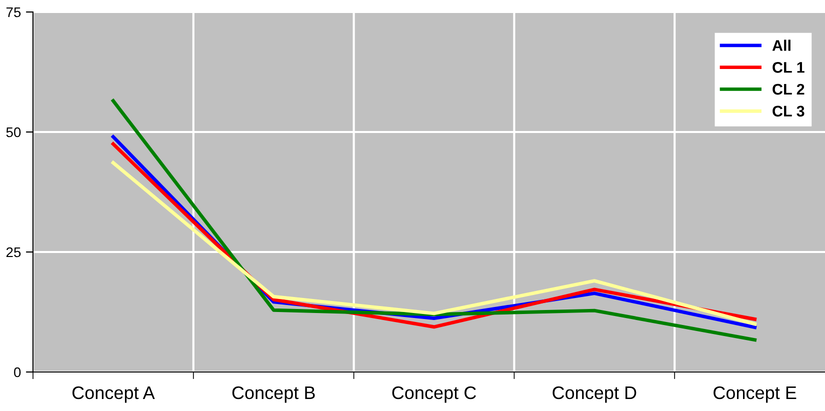  What do you see at coordinates (434, 394) in the screenshot?
I see `x-tick-label: Concept C` at bounding box center [434, 394].